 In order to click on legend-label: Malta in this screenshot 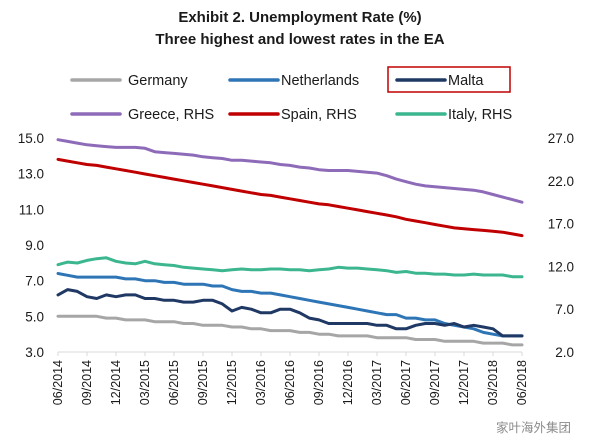, I will do `click(466, 81)`.